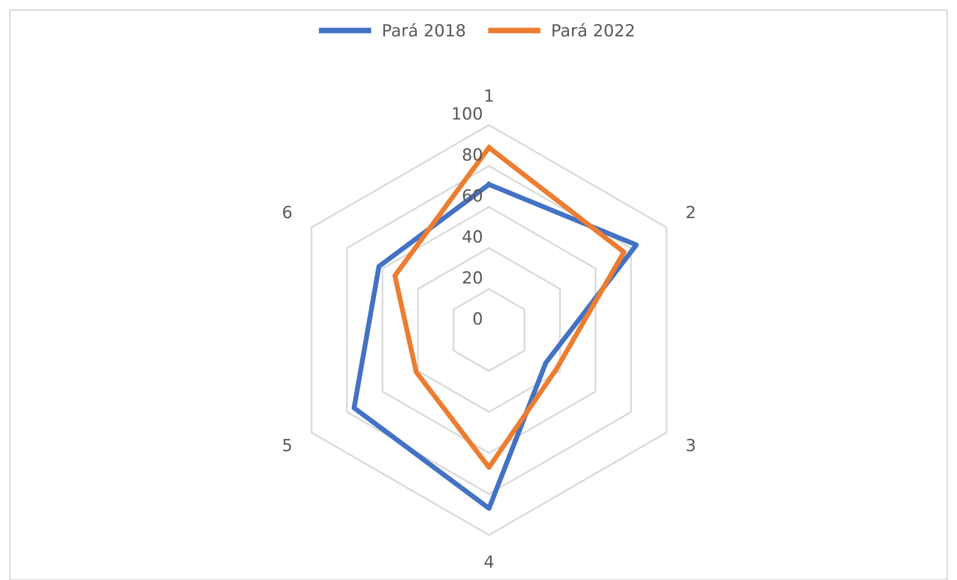 The width and height of the screenshot is (957, 580). Describe the element at coordinates (489, 95) in the screenshot. I see `spoke-label: 1` at that location.